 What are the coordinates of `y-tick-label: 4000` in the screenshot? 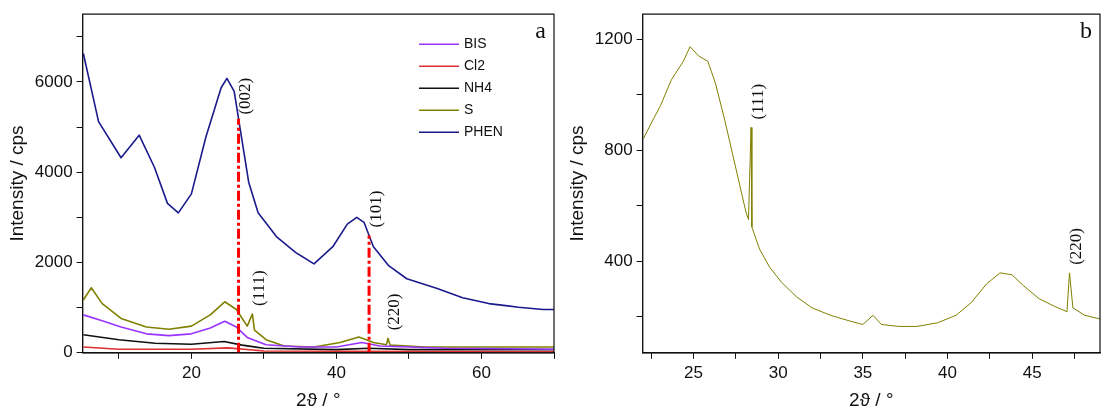 It's located at (53, 171).